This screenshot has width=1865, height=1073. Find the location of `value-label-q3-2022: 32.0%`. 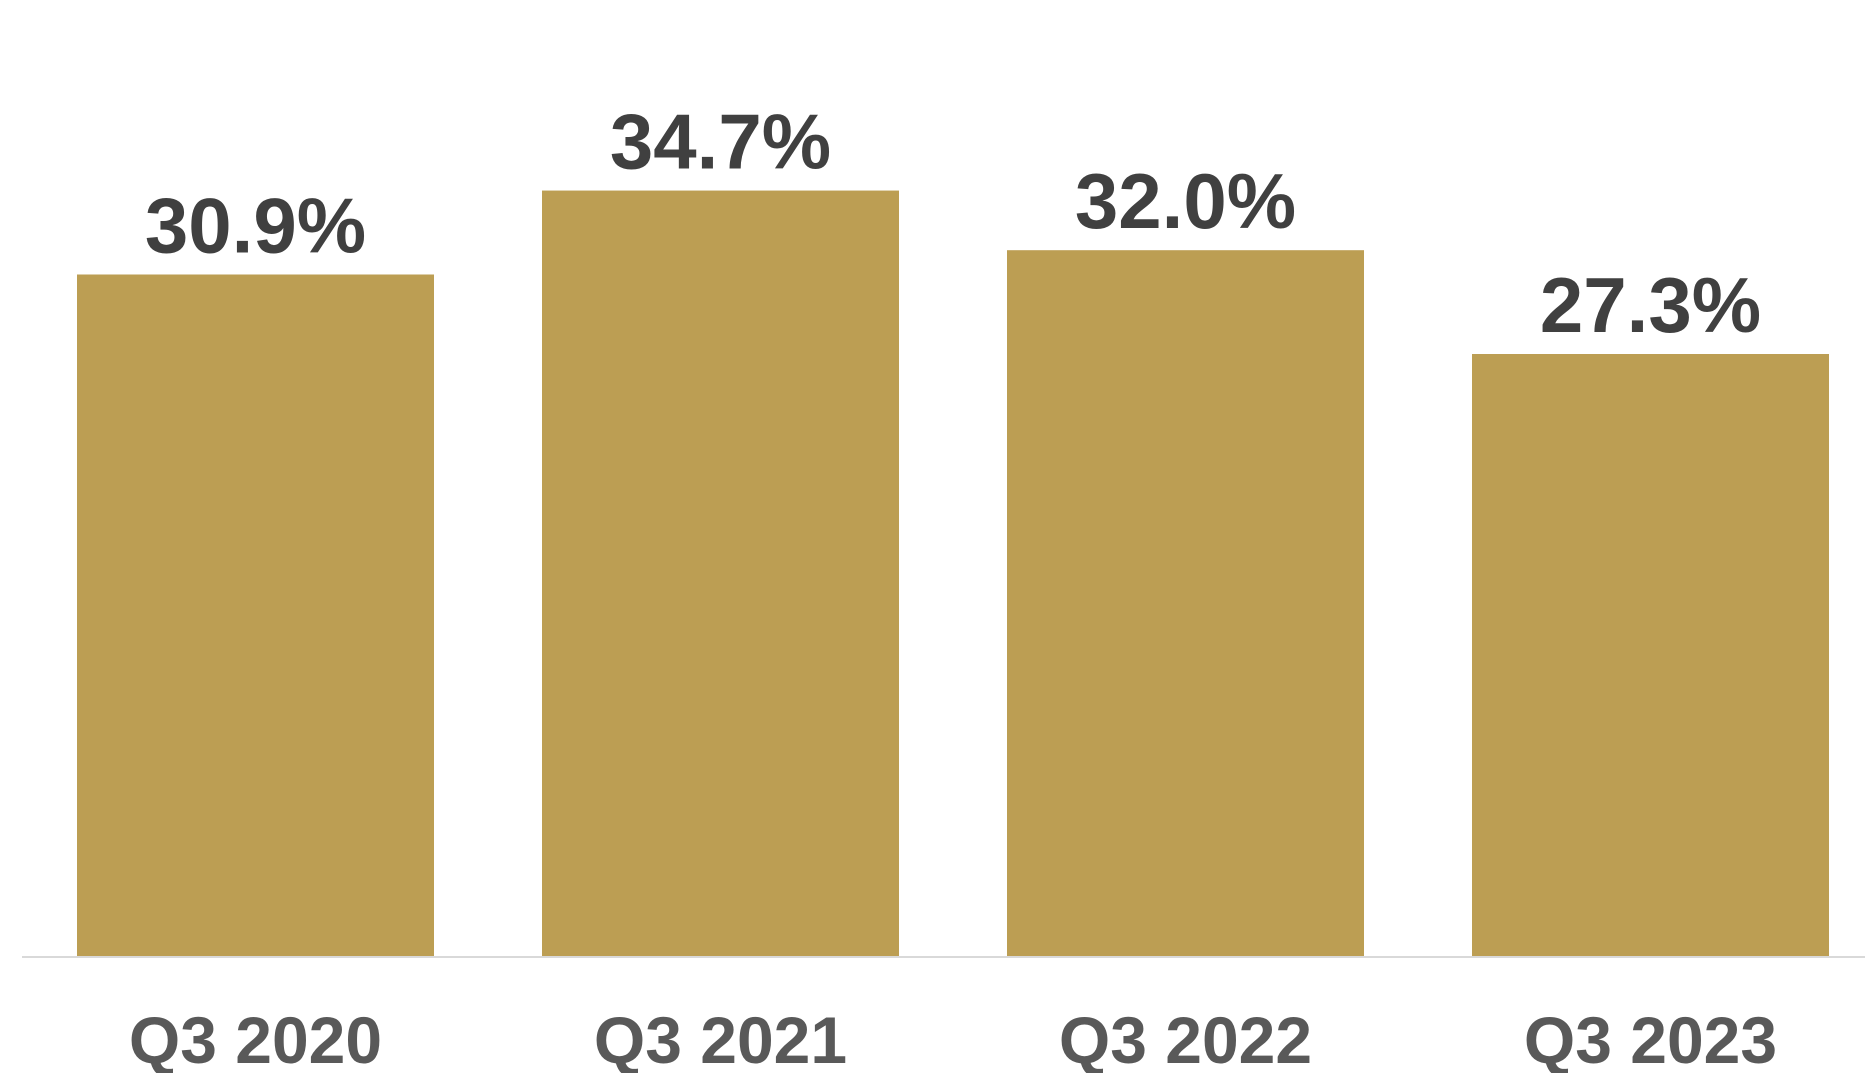

value-label-q3-2022: 32.0% is located at coordinates (1185, 201).